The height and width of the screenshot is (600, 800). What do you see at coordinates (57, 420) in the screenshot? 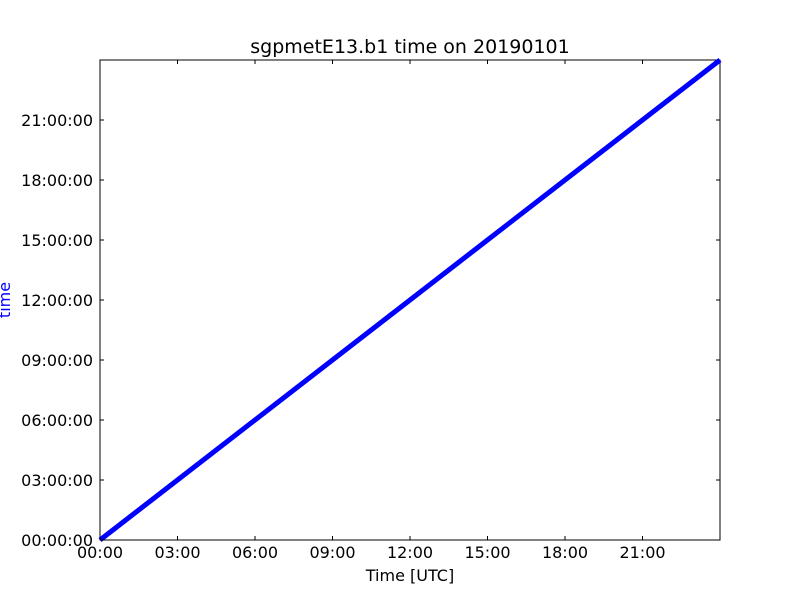
I see `y-tick-label: 06:00:00` at bounding box center [57, 420].